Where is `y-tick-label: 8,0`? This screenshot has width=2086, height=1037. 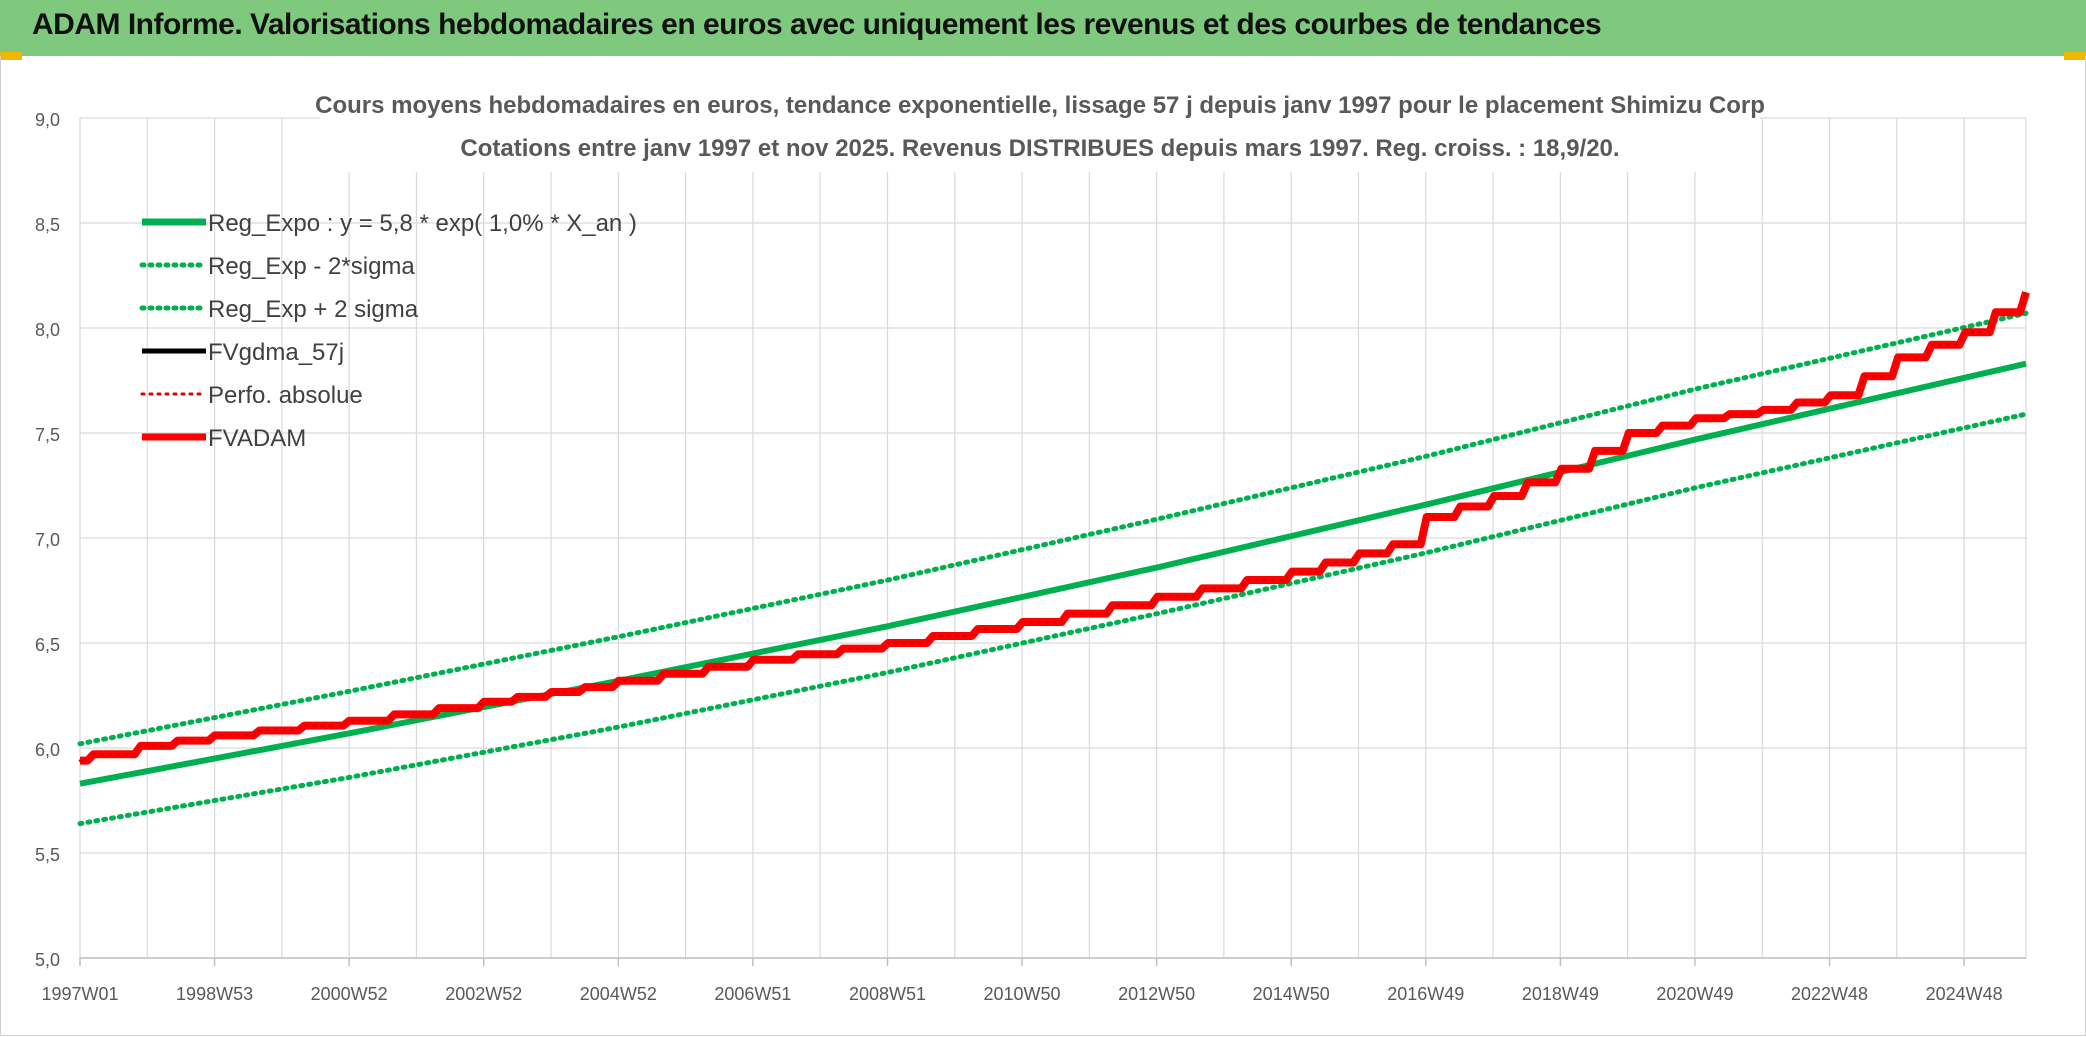
y-tick-label: 8,0 is located at coordinates (47, 330).